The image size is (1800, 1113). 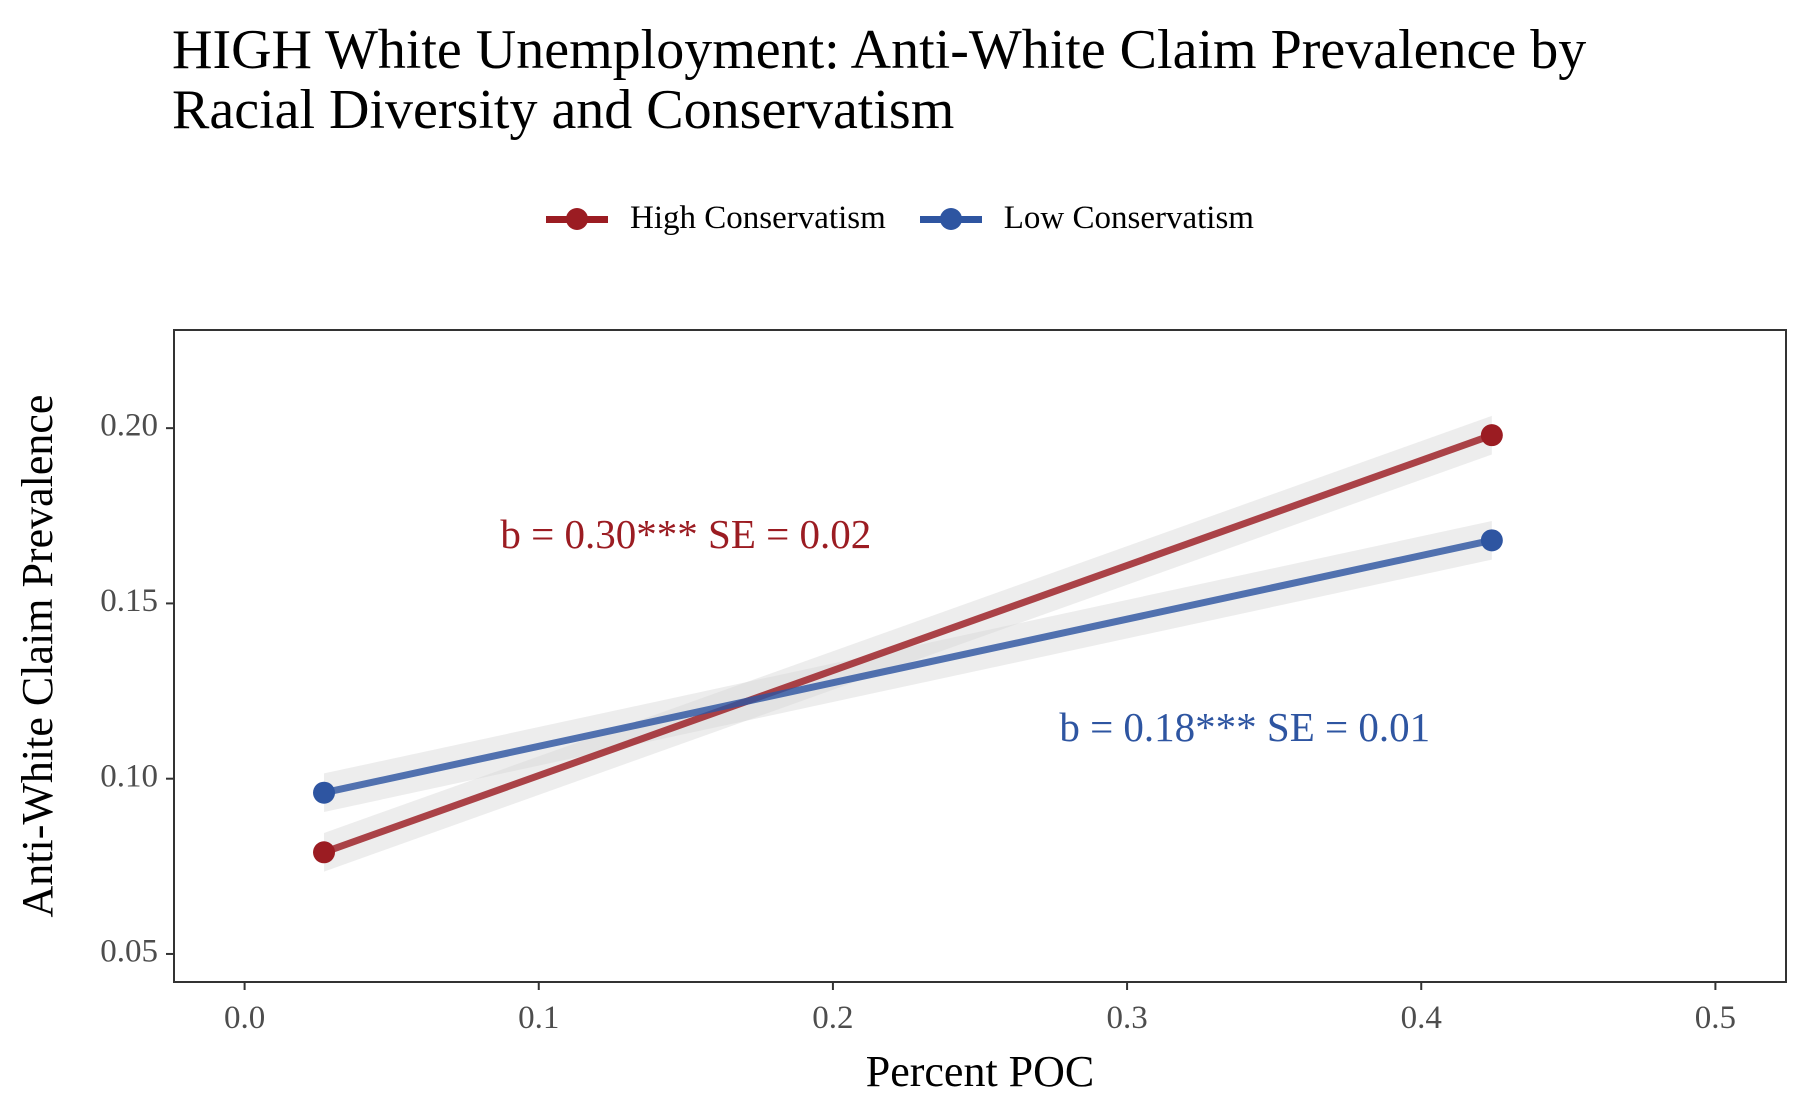 I want to click on y-tick-label: 0.20, so click(x=129, y=426).